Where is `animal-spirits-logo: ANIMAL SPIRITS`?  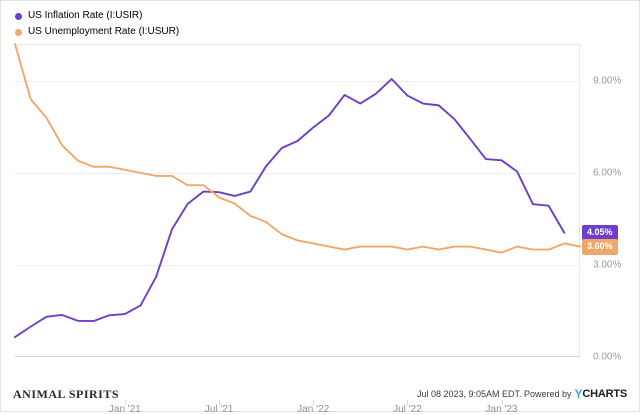 animal-spirits-logo: ANIMAL SPIRITS is located at coordinates (66, 394).